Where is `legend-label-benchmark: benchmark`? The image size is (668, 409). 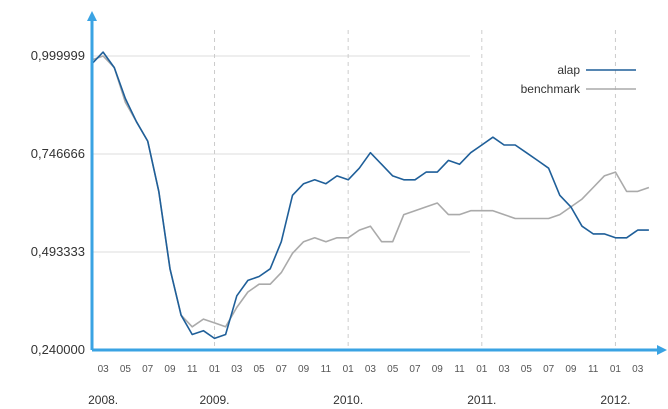 legend-label-benchmark: benchmark is located at coordinates (551, 89).